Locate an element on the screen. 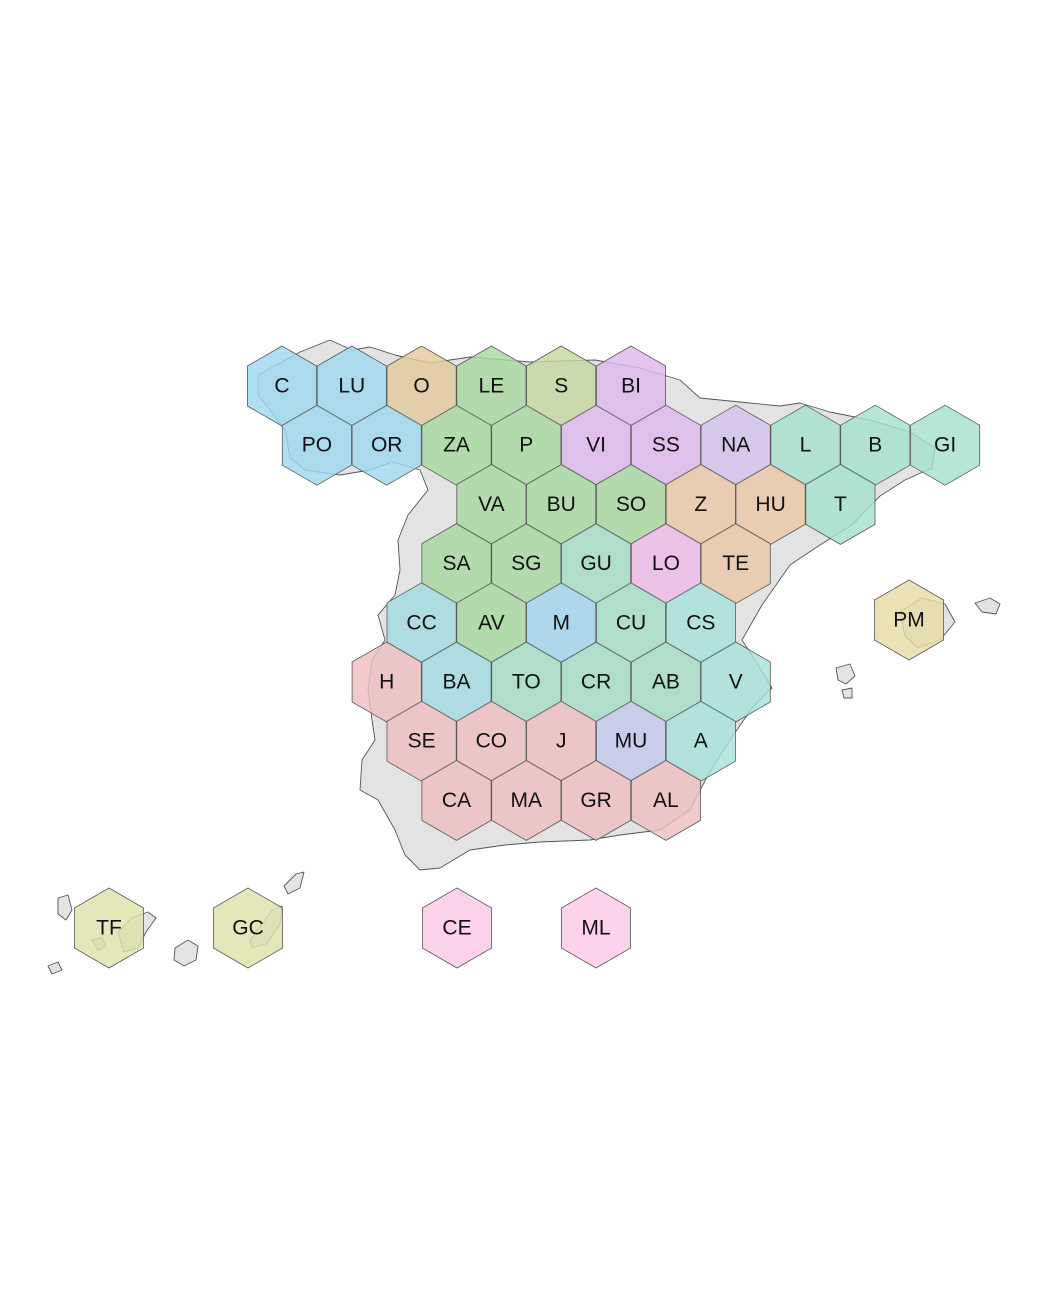  province-hex-m: M is located at coordinates (561, 623).